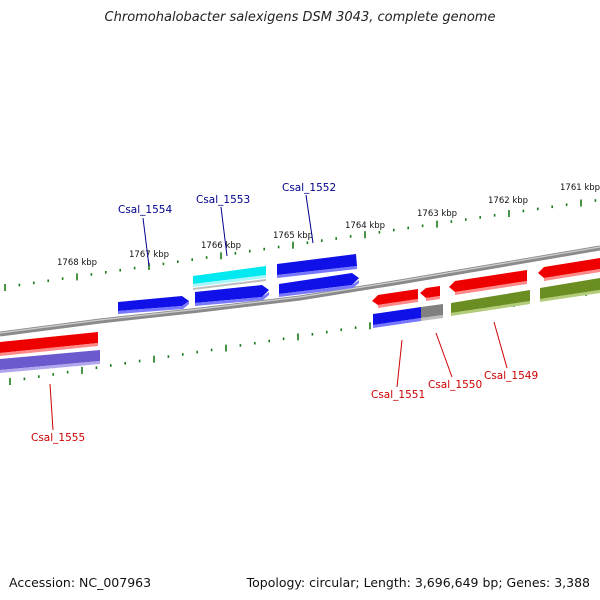  I want to click on gene-csal-1550-red, so click(395, 298).